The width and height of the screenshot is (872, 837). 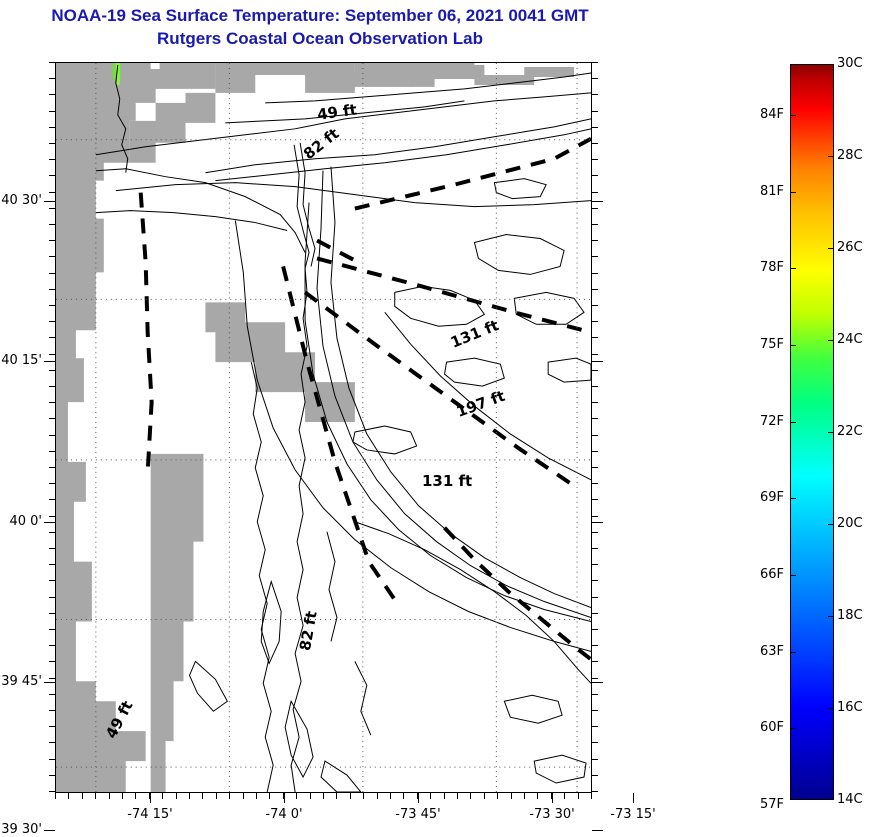 What do you see at coordinates (447, 481) in the screenshot?
I see `depth-label: 131 ft` at bounding box center [447, 481].